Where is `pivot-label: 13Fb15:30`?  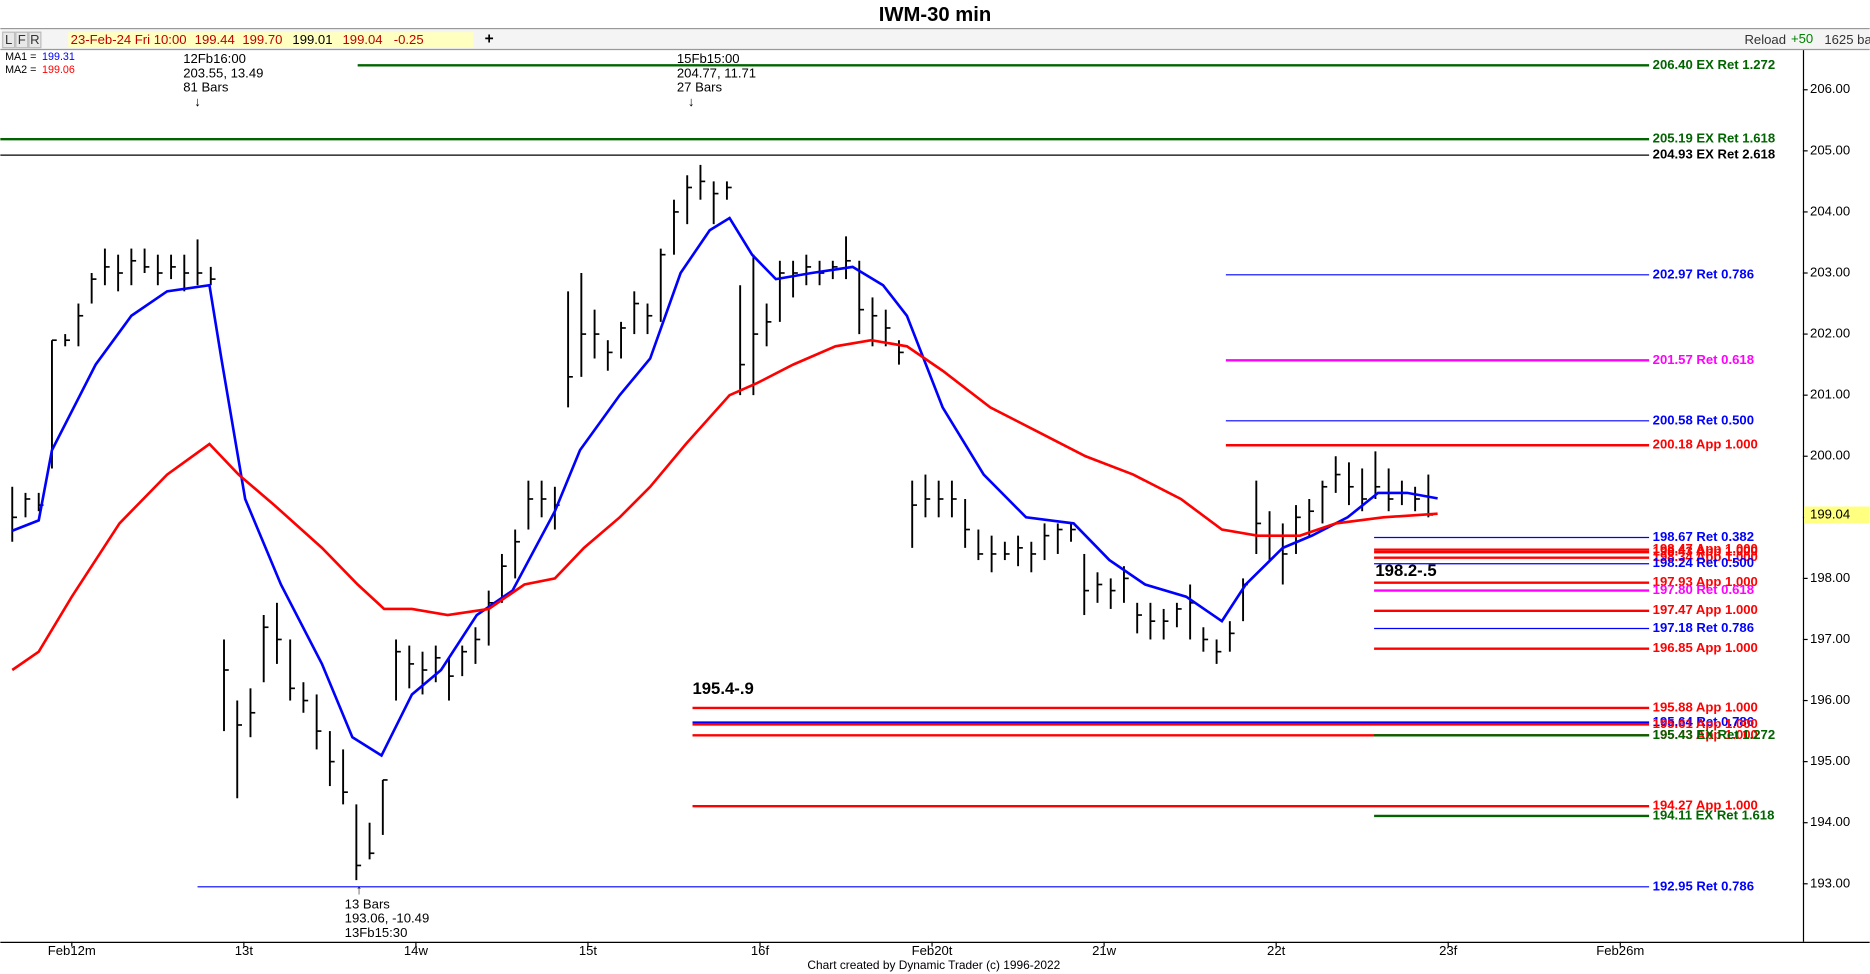 pivot-label: 13Fb15:30 is located at coordinates (376, 932).